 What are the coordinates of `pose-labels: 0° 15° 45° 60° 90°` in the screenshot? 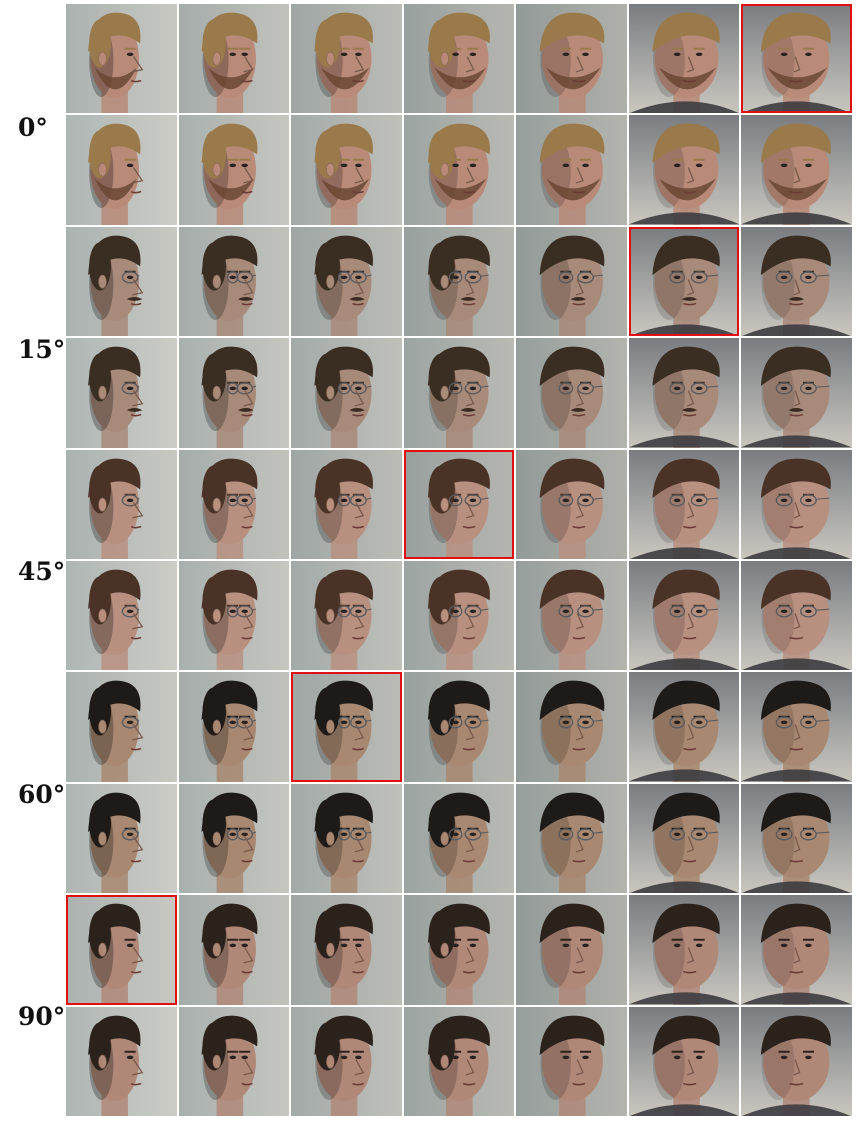 It's located at (33, 562).